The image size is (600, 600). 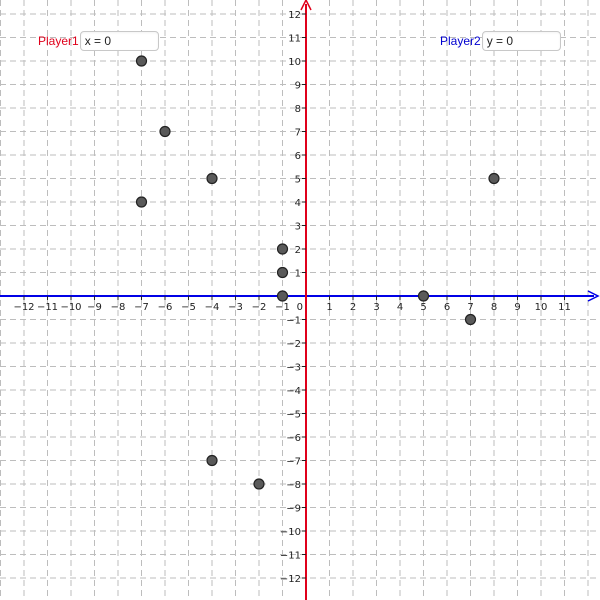 I want to click on y-tick-label: −6, so click(x=293, y=438).